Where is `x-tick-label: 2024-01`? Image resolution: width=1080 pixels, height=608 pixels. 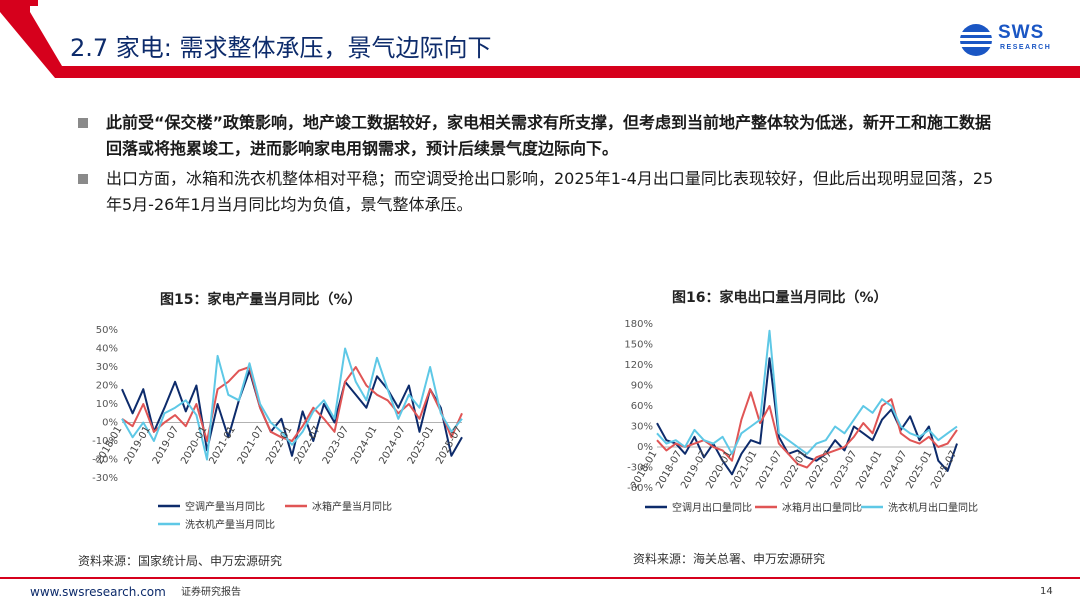
x-tick-label: 2024-01 is located at coordinates (364, 446).